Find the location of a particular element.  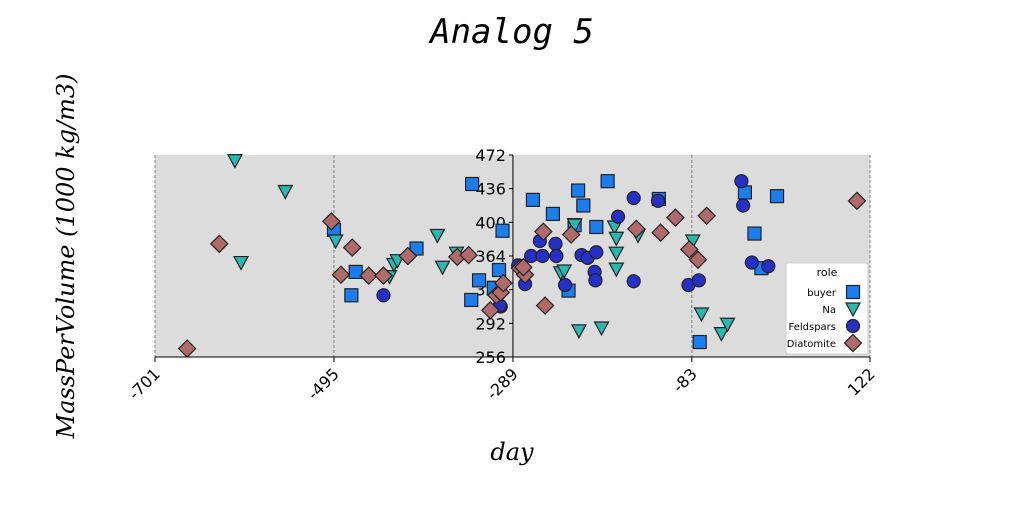

legend-marker-na is located at coordinates (853, 310).